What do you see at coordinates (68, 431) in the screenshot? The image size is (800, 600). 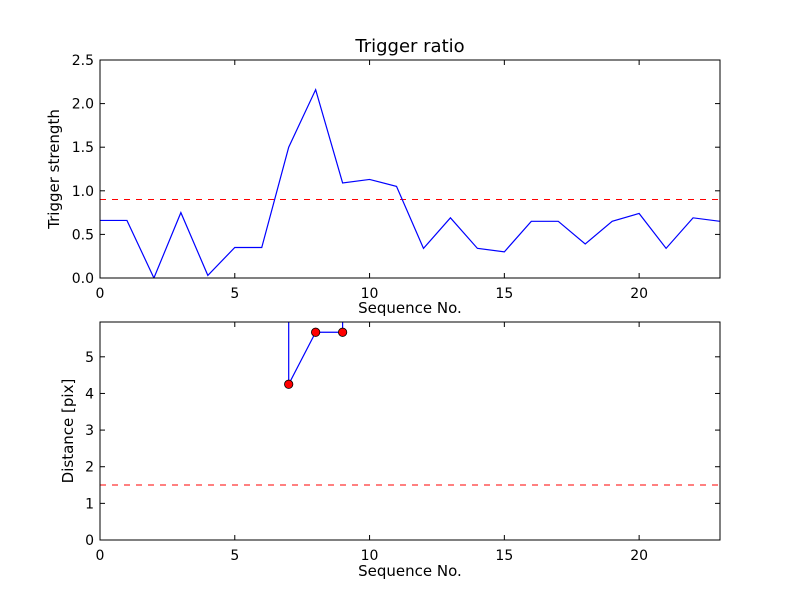 I see `y-axis-label: Distance [pix]` at bounding box center [68, 431].